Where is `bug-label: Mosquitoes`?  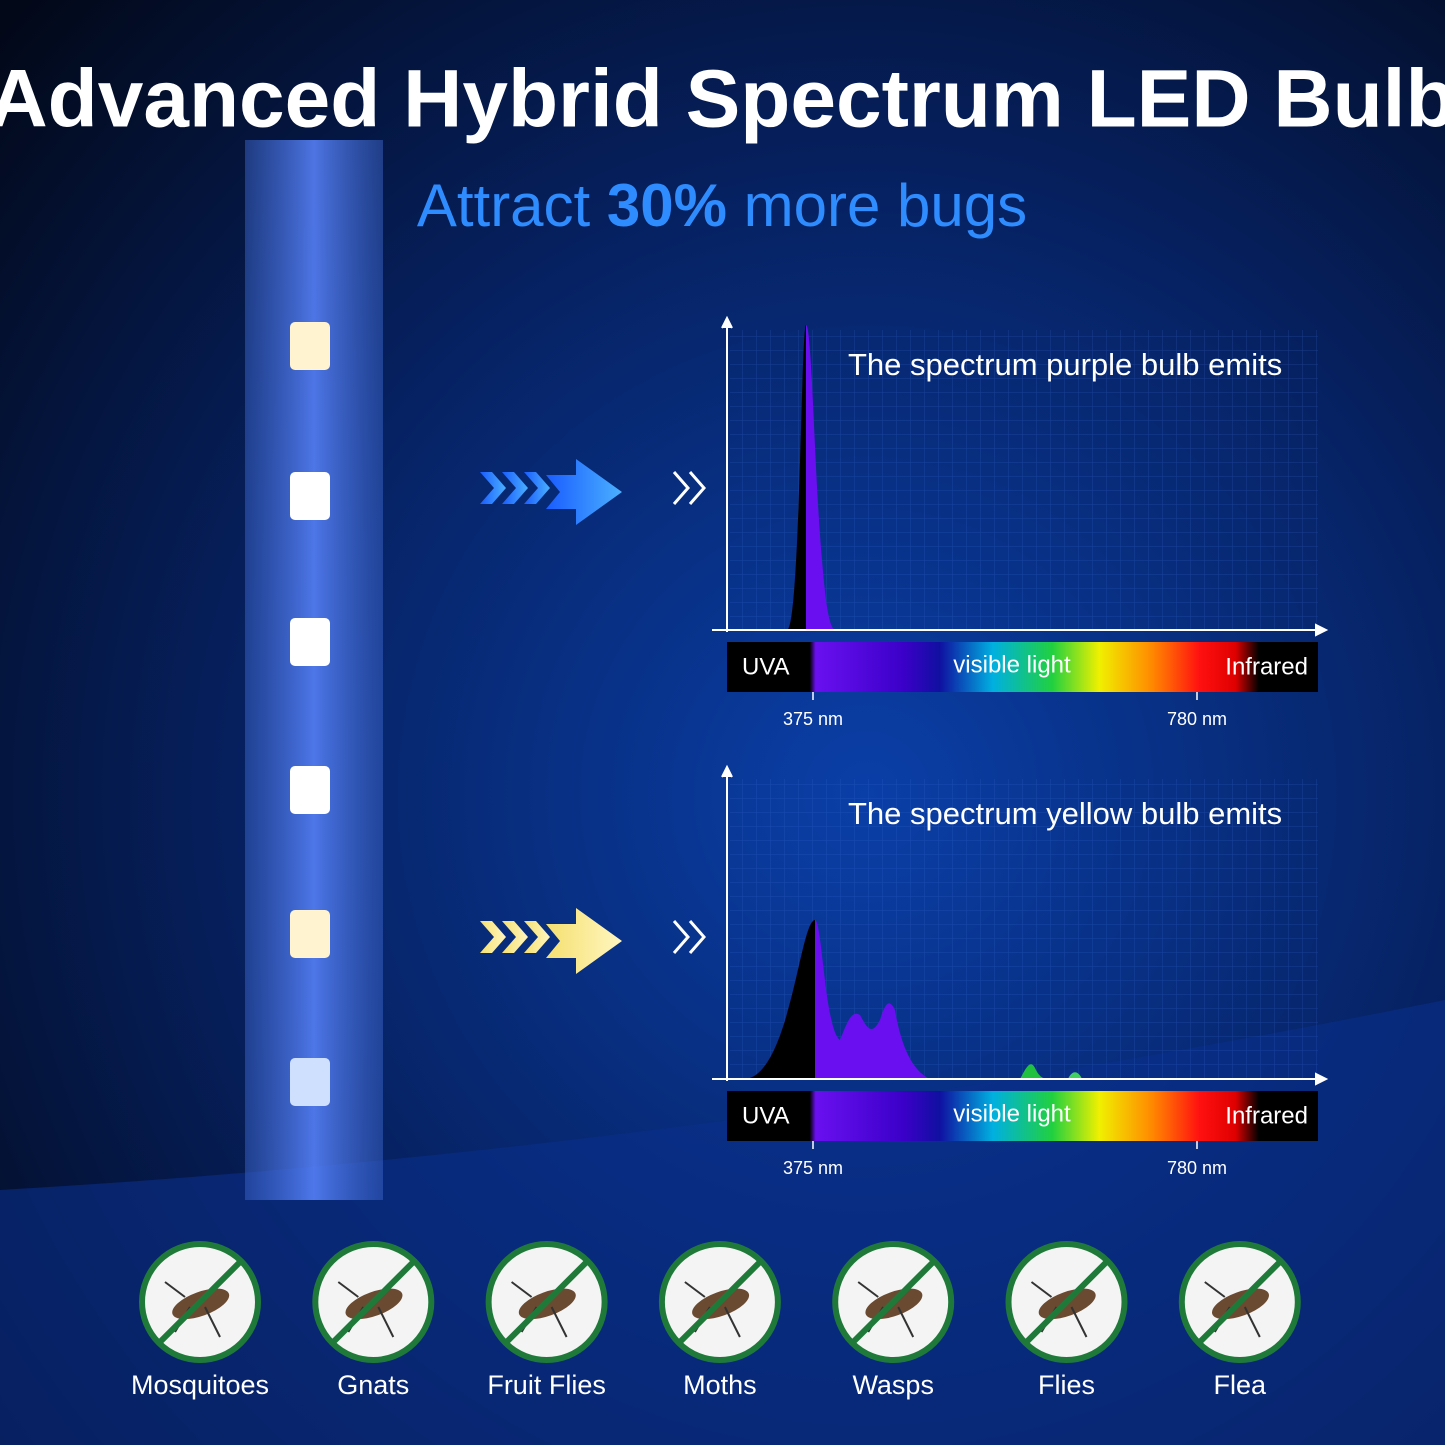 bug-label: Mosquitoes is located at coordinates (200, 1385).